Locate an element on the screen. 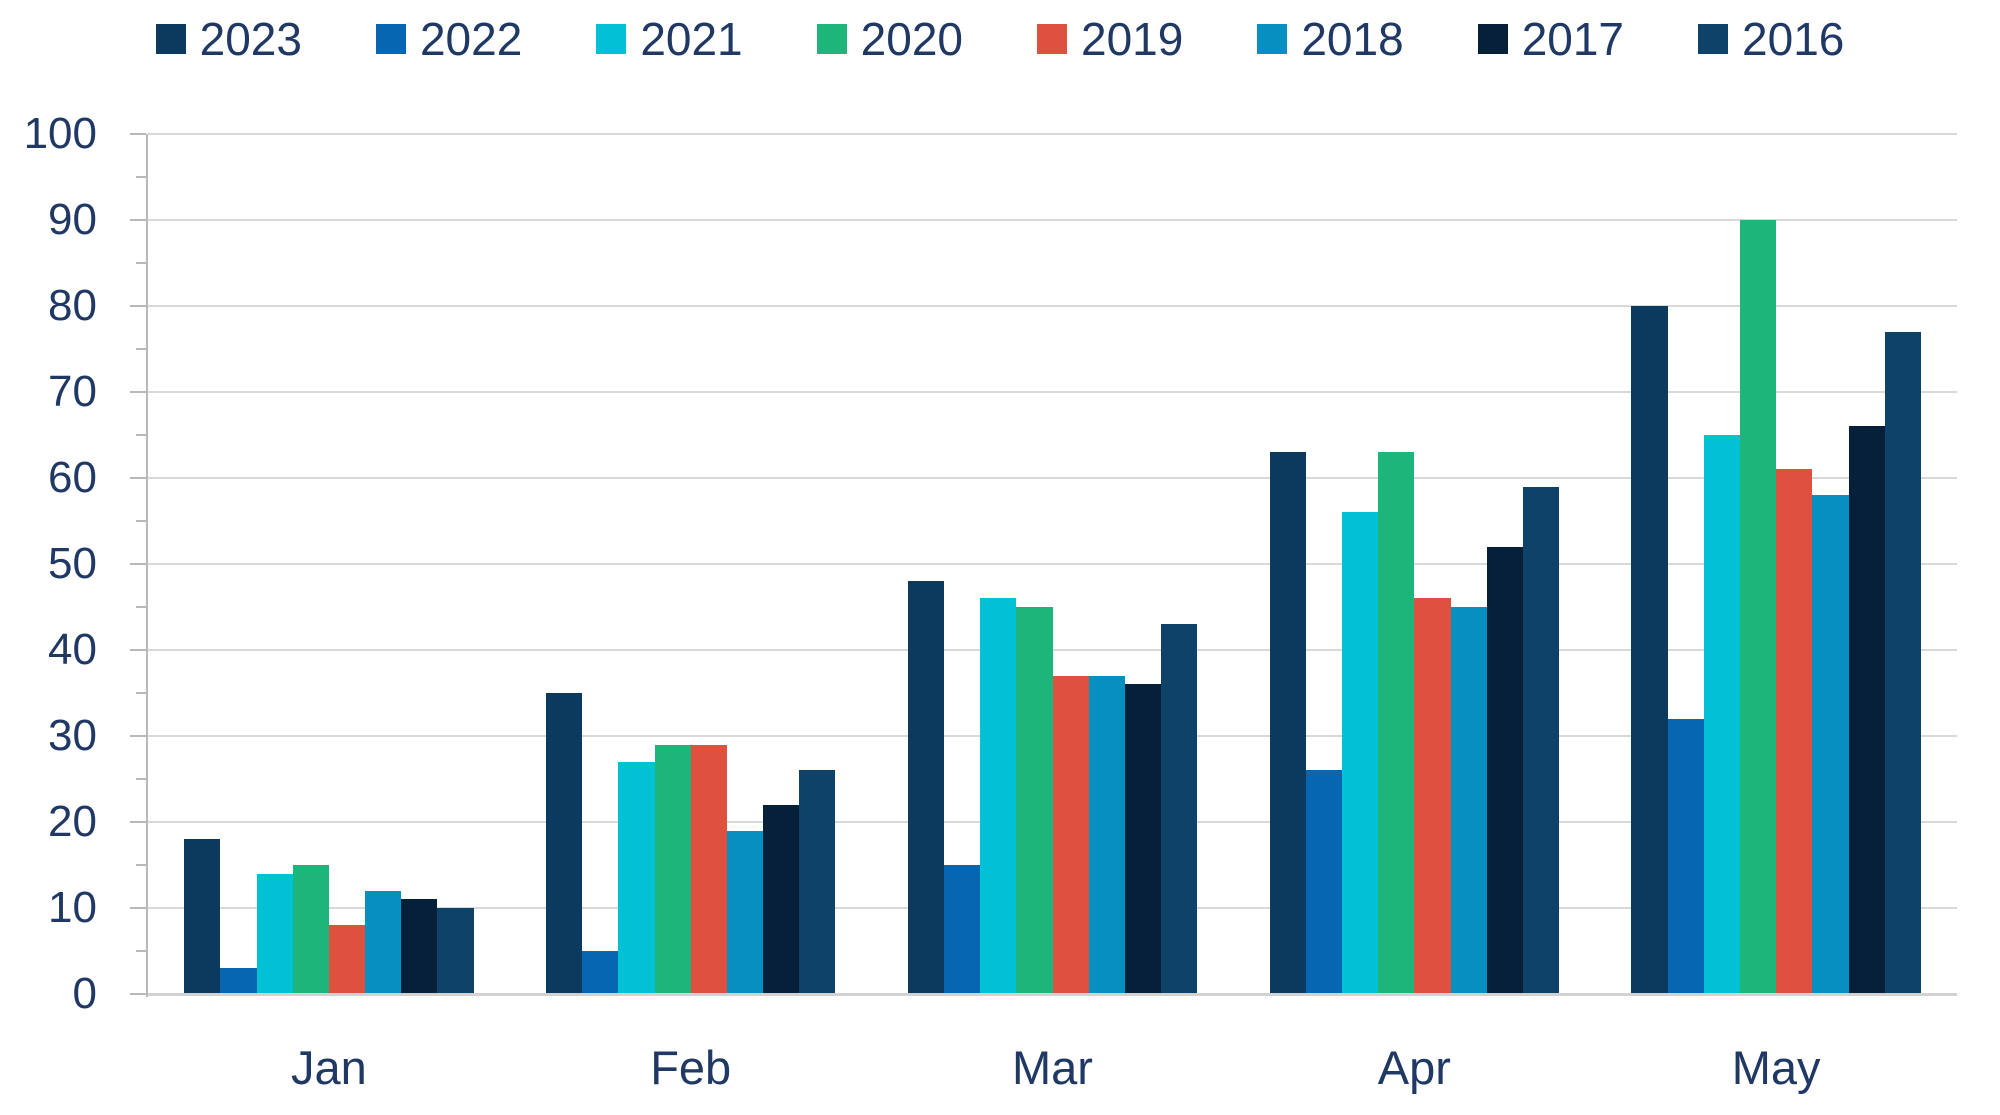  bar-2023-mar is located at coordinates (925, 787).